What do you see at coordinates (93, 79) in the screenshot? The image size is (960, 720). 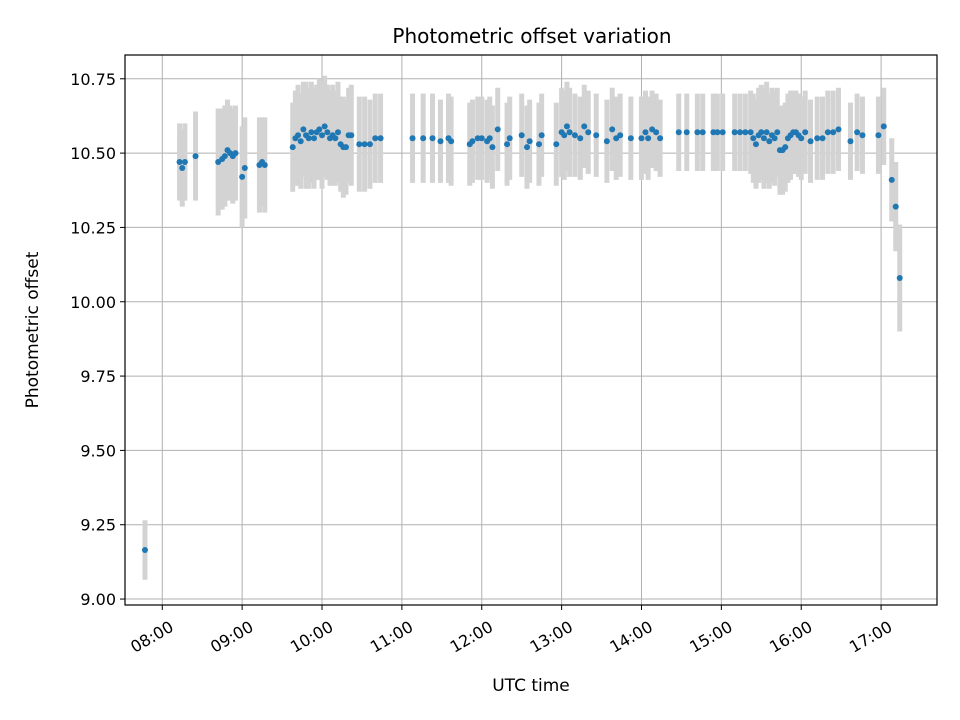 I see `y-tick-label: 10.75` at bounding box center [93, 79].